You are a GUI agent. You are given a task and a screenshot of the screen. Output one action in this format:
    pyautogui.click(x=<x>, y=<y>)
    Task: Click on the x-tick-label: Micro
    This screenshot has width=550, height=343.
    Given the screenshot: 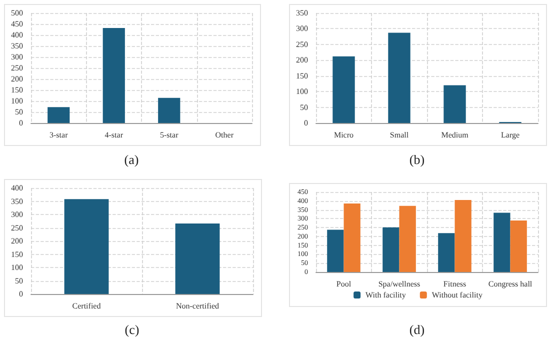 What is the action you would take?
    pyautogui.click(x=344, y=135)
    